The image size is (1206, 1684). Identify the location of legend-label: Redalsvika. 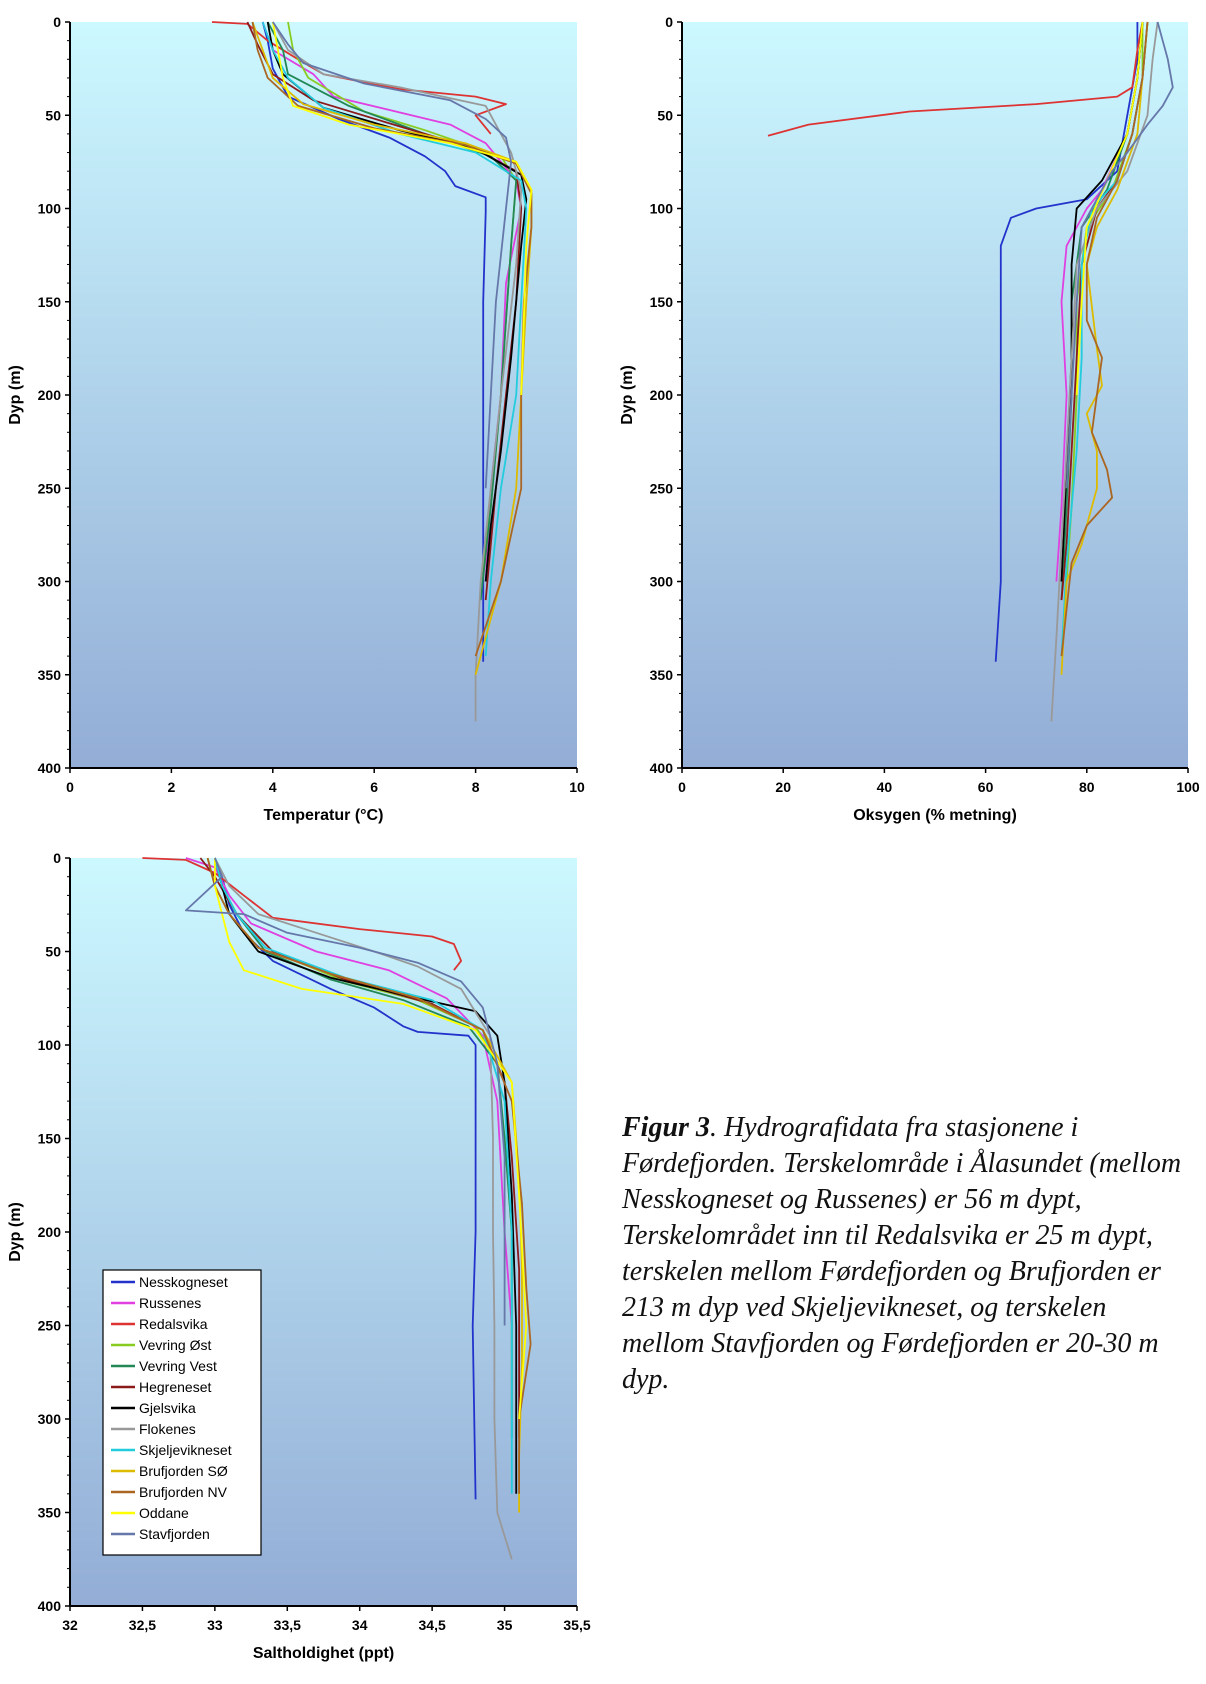
(173, 1324).